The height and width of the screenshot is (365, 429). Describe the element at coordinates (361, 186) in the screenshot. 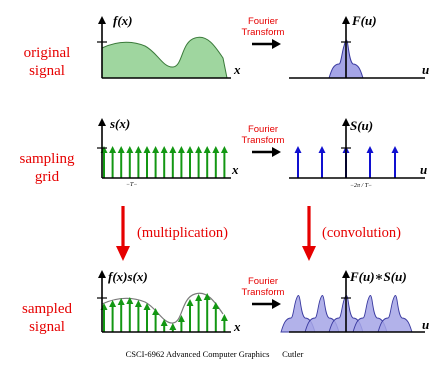

I see `spectrum-spacing-2pi-T: −2π / T−` at that location.